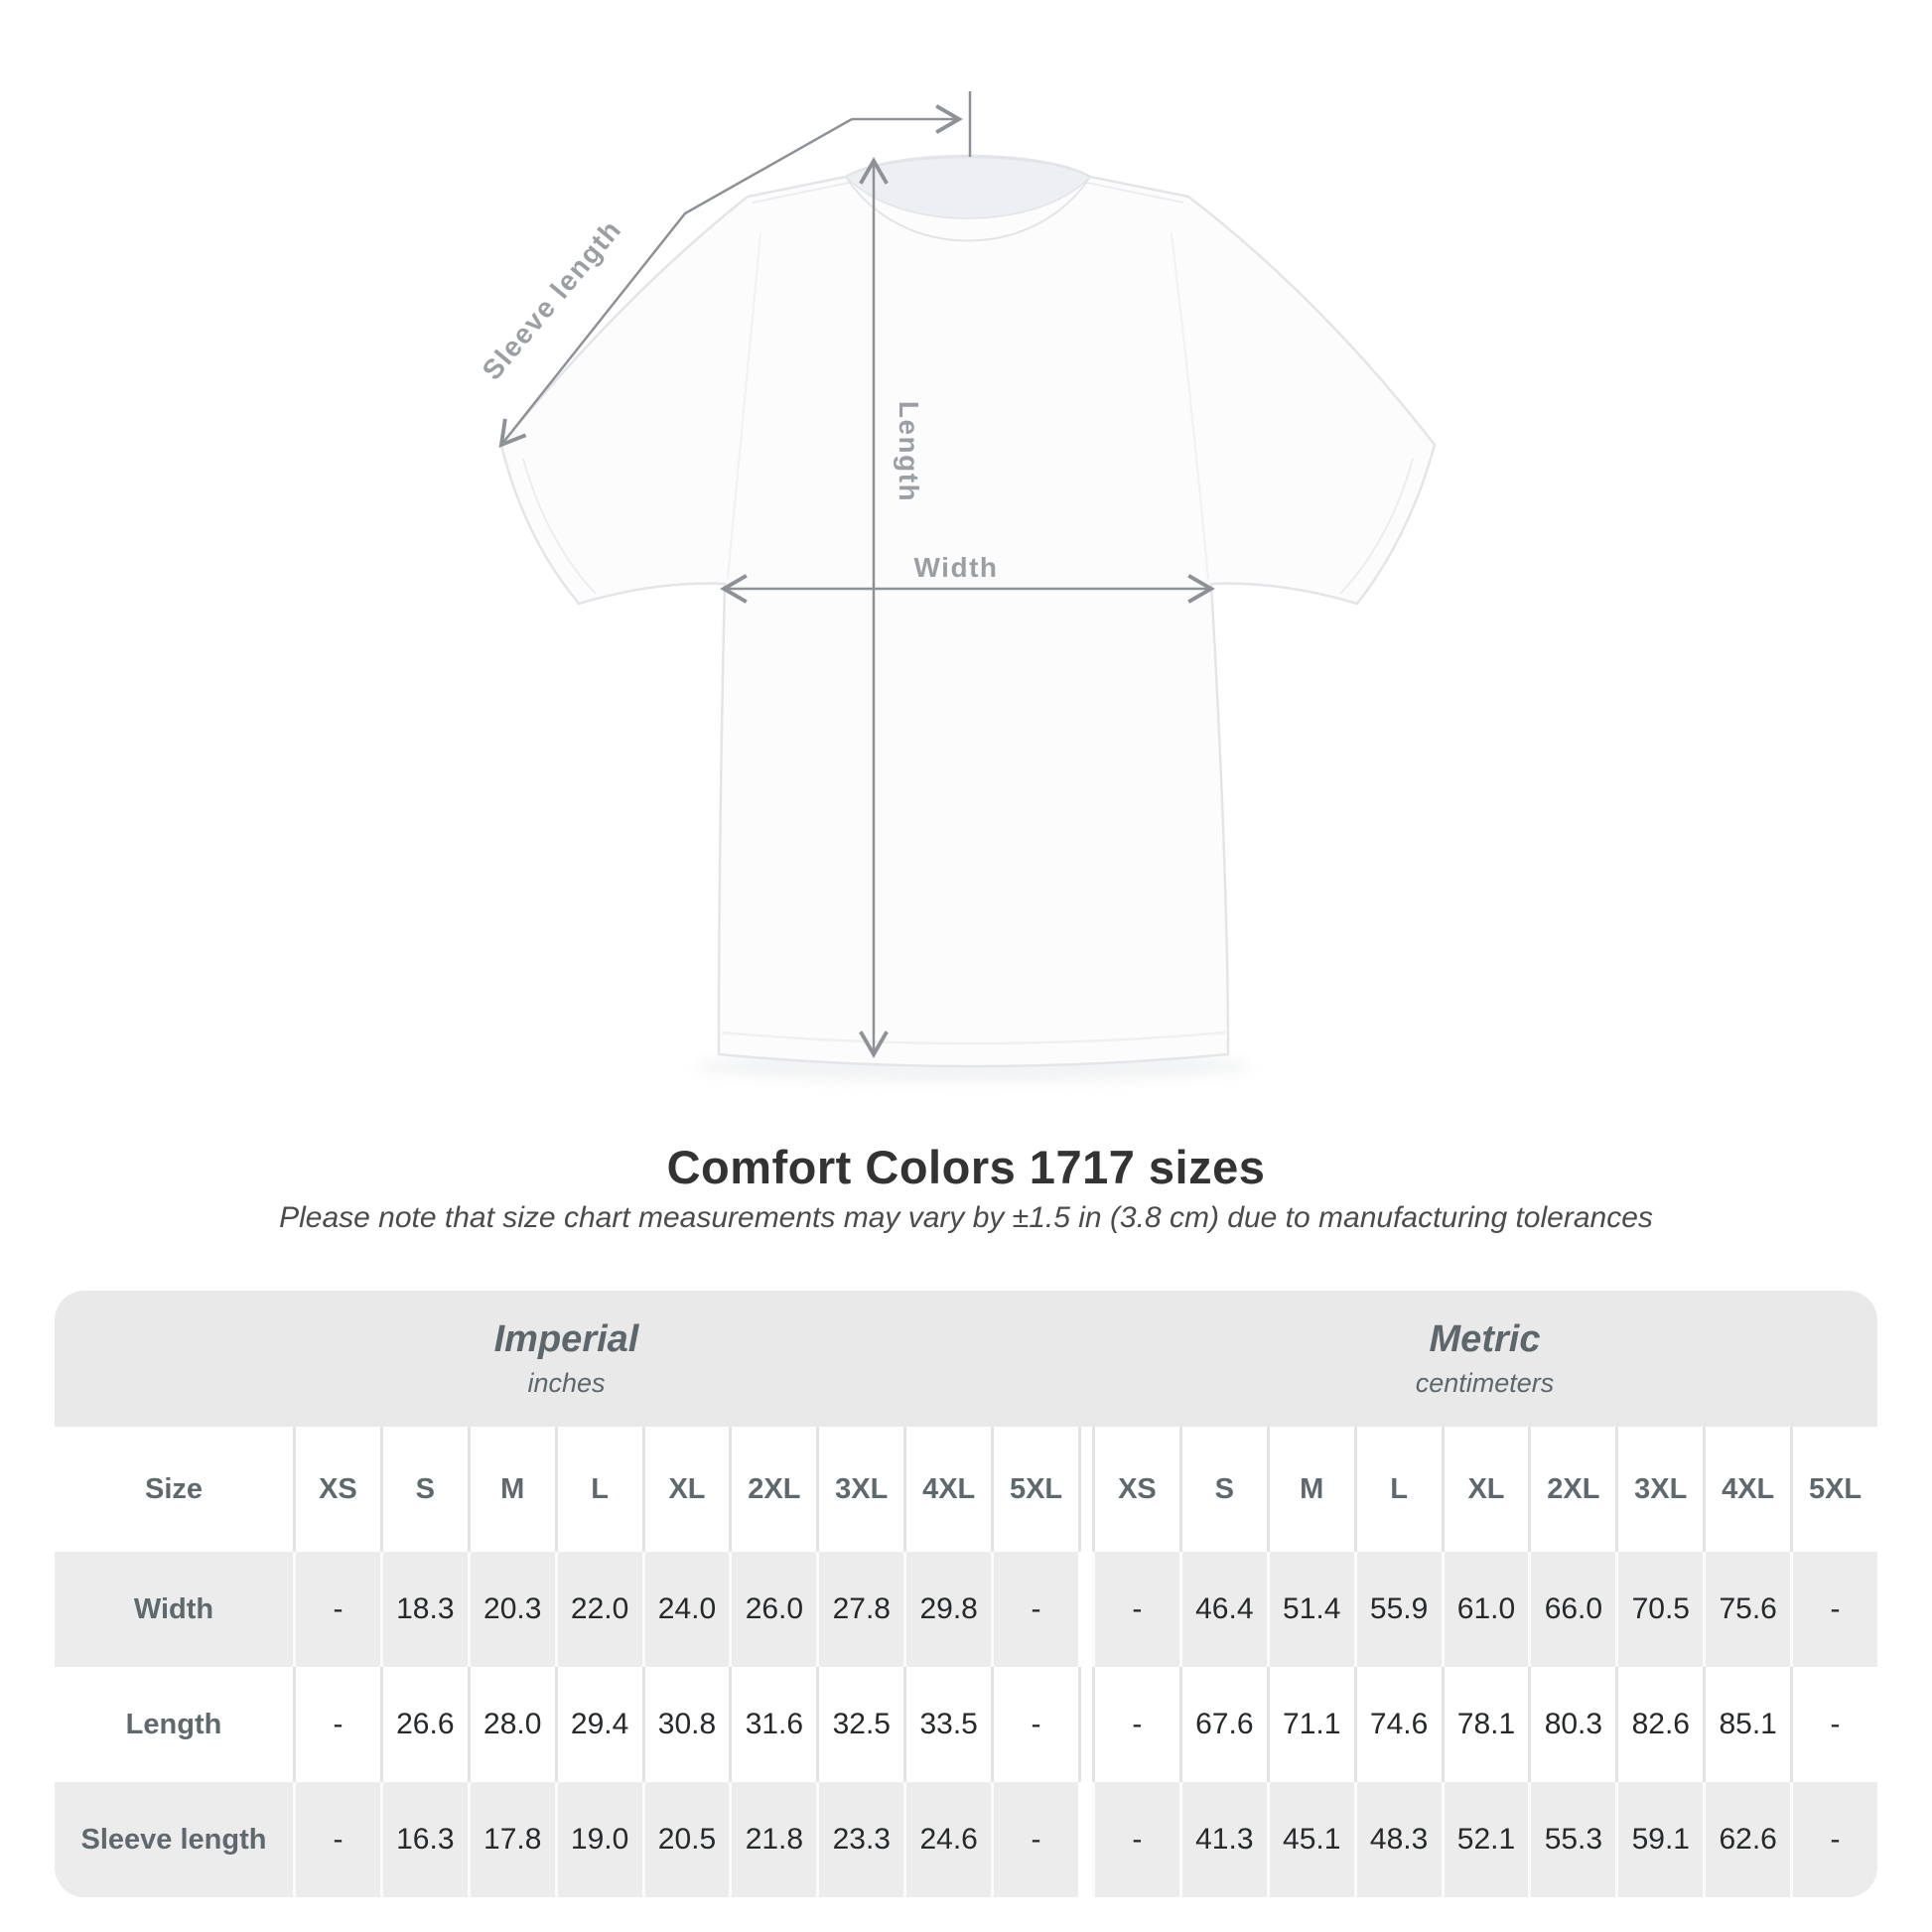  Describe the element at coordinates (174, 1489) in the screenshot. I see `size-column-header: Size` at that location.